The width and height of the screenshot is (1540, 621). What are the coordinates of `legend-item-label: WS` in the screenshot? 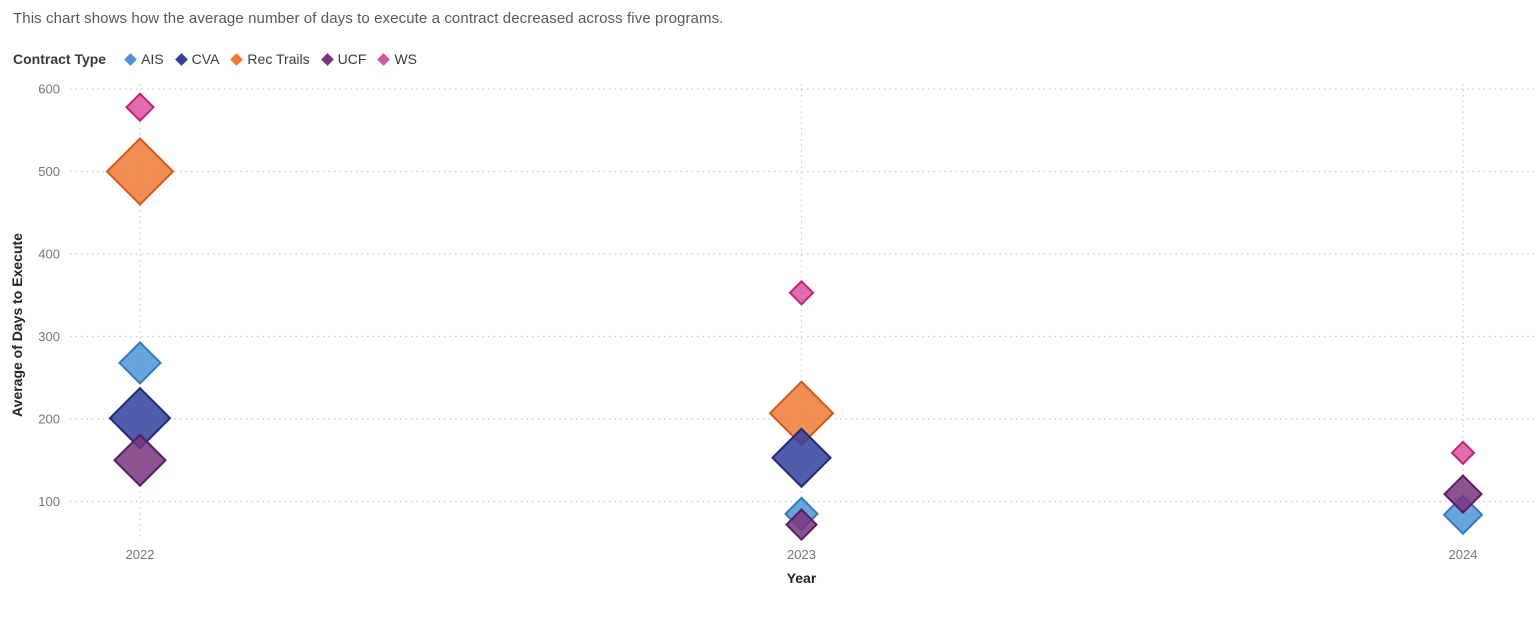 It's located at (405, 59).